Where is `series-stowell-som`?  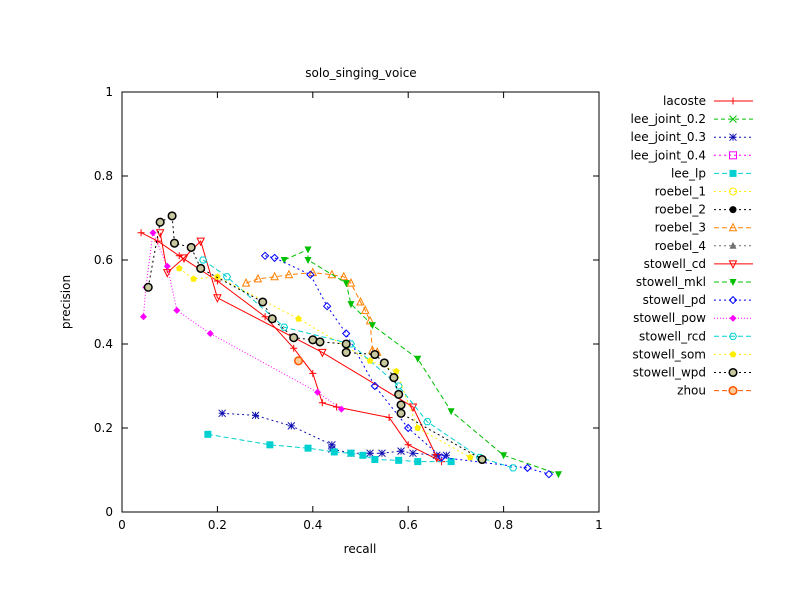 series-stowell-som is located at coordinates (324, 362).